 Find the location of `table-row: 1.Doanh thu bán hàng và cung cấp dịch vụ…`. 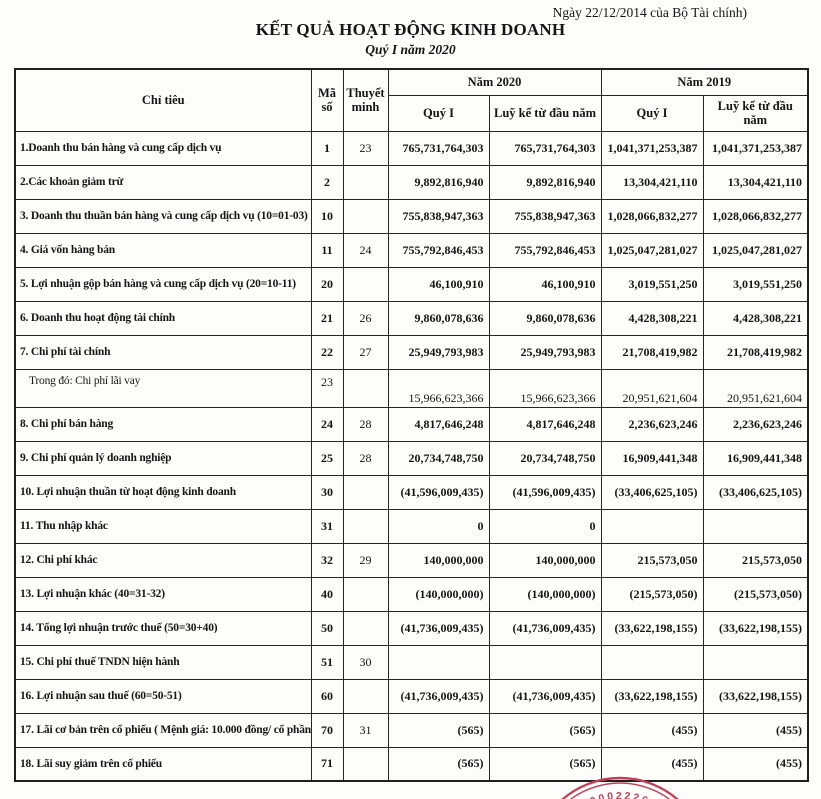

table-row: 1.Doanh thu bán hàng và cung cấp dịch vụ… is located at coordinates (411, 148).